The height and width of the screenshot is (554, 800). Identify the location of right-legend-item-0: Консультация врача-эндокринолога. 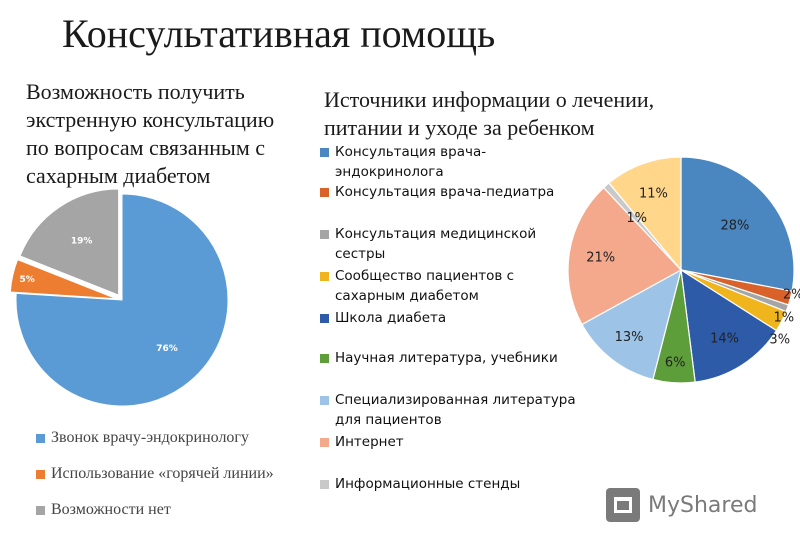
(450, 162).